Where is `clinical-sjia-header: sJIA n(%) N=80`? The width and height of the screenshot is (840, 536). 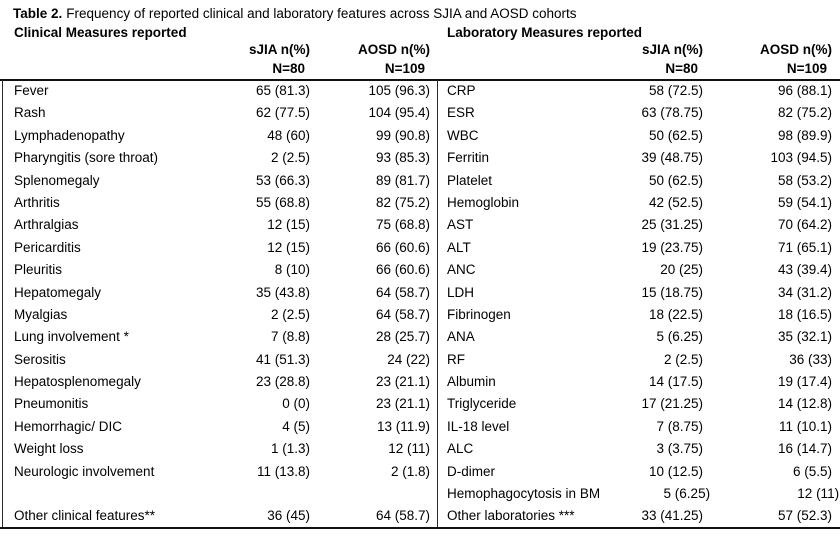 clinical-sjia-header: sJIA n(%) N=80 is located at coordinates (262, 59).